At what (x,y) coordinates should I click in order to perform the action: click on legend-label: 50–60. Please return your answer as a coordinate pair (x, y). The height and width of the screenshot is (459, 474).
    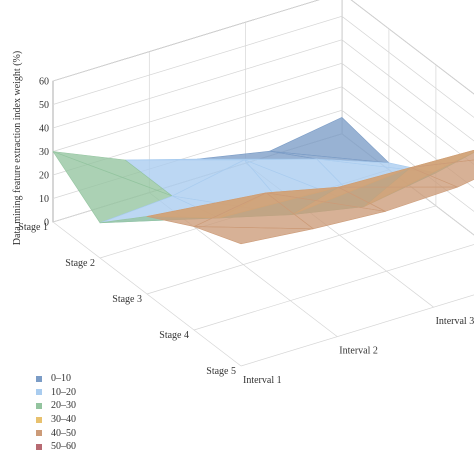
    Looking at the image, I should click on (63, 447).